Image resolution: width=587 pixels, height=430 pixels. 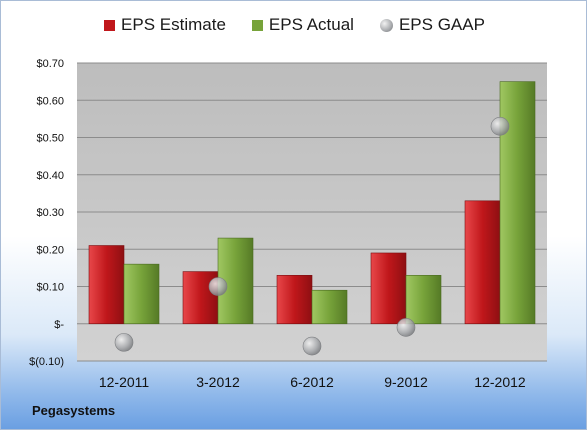 I want to click on legend-label-gaap: EPS GAAP, so click(x=441, y=24).